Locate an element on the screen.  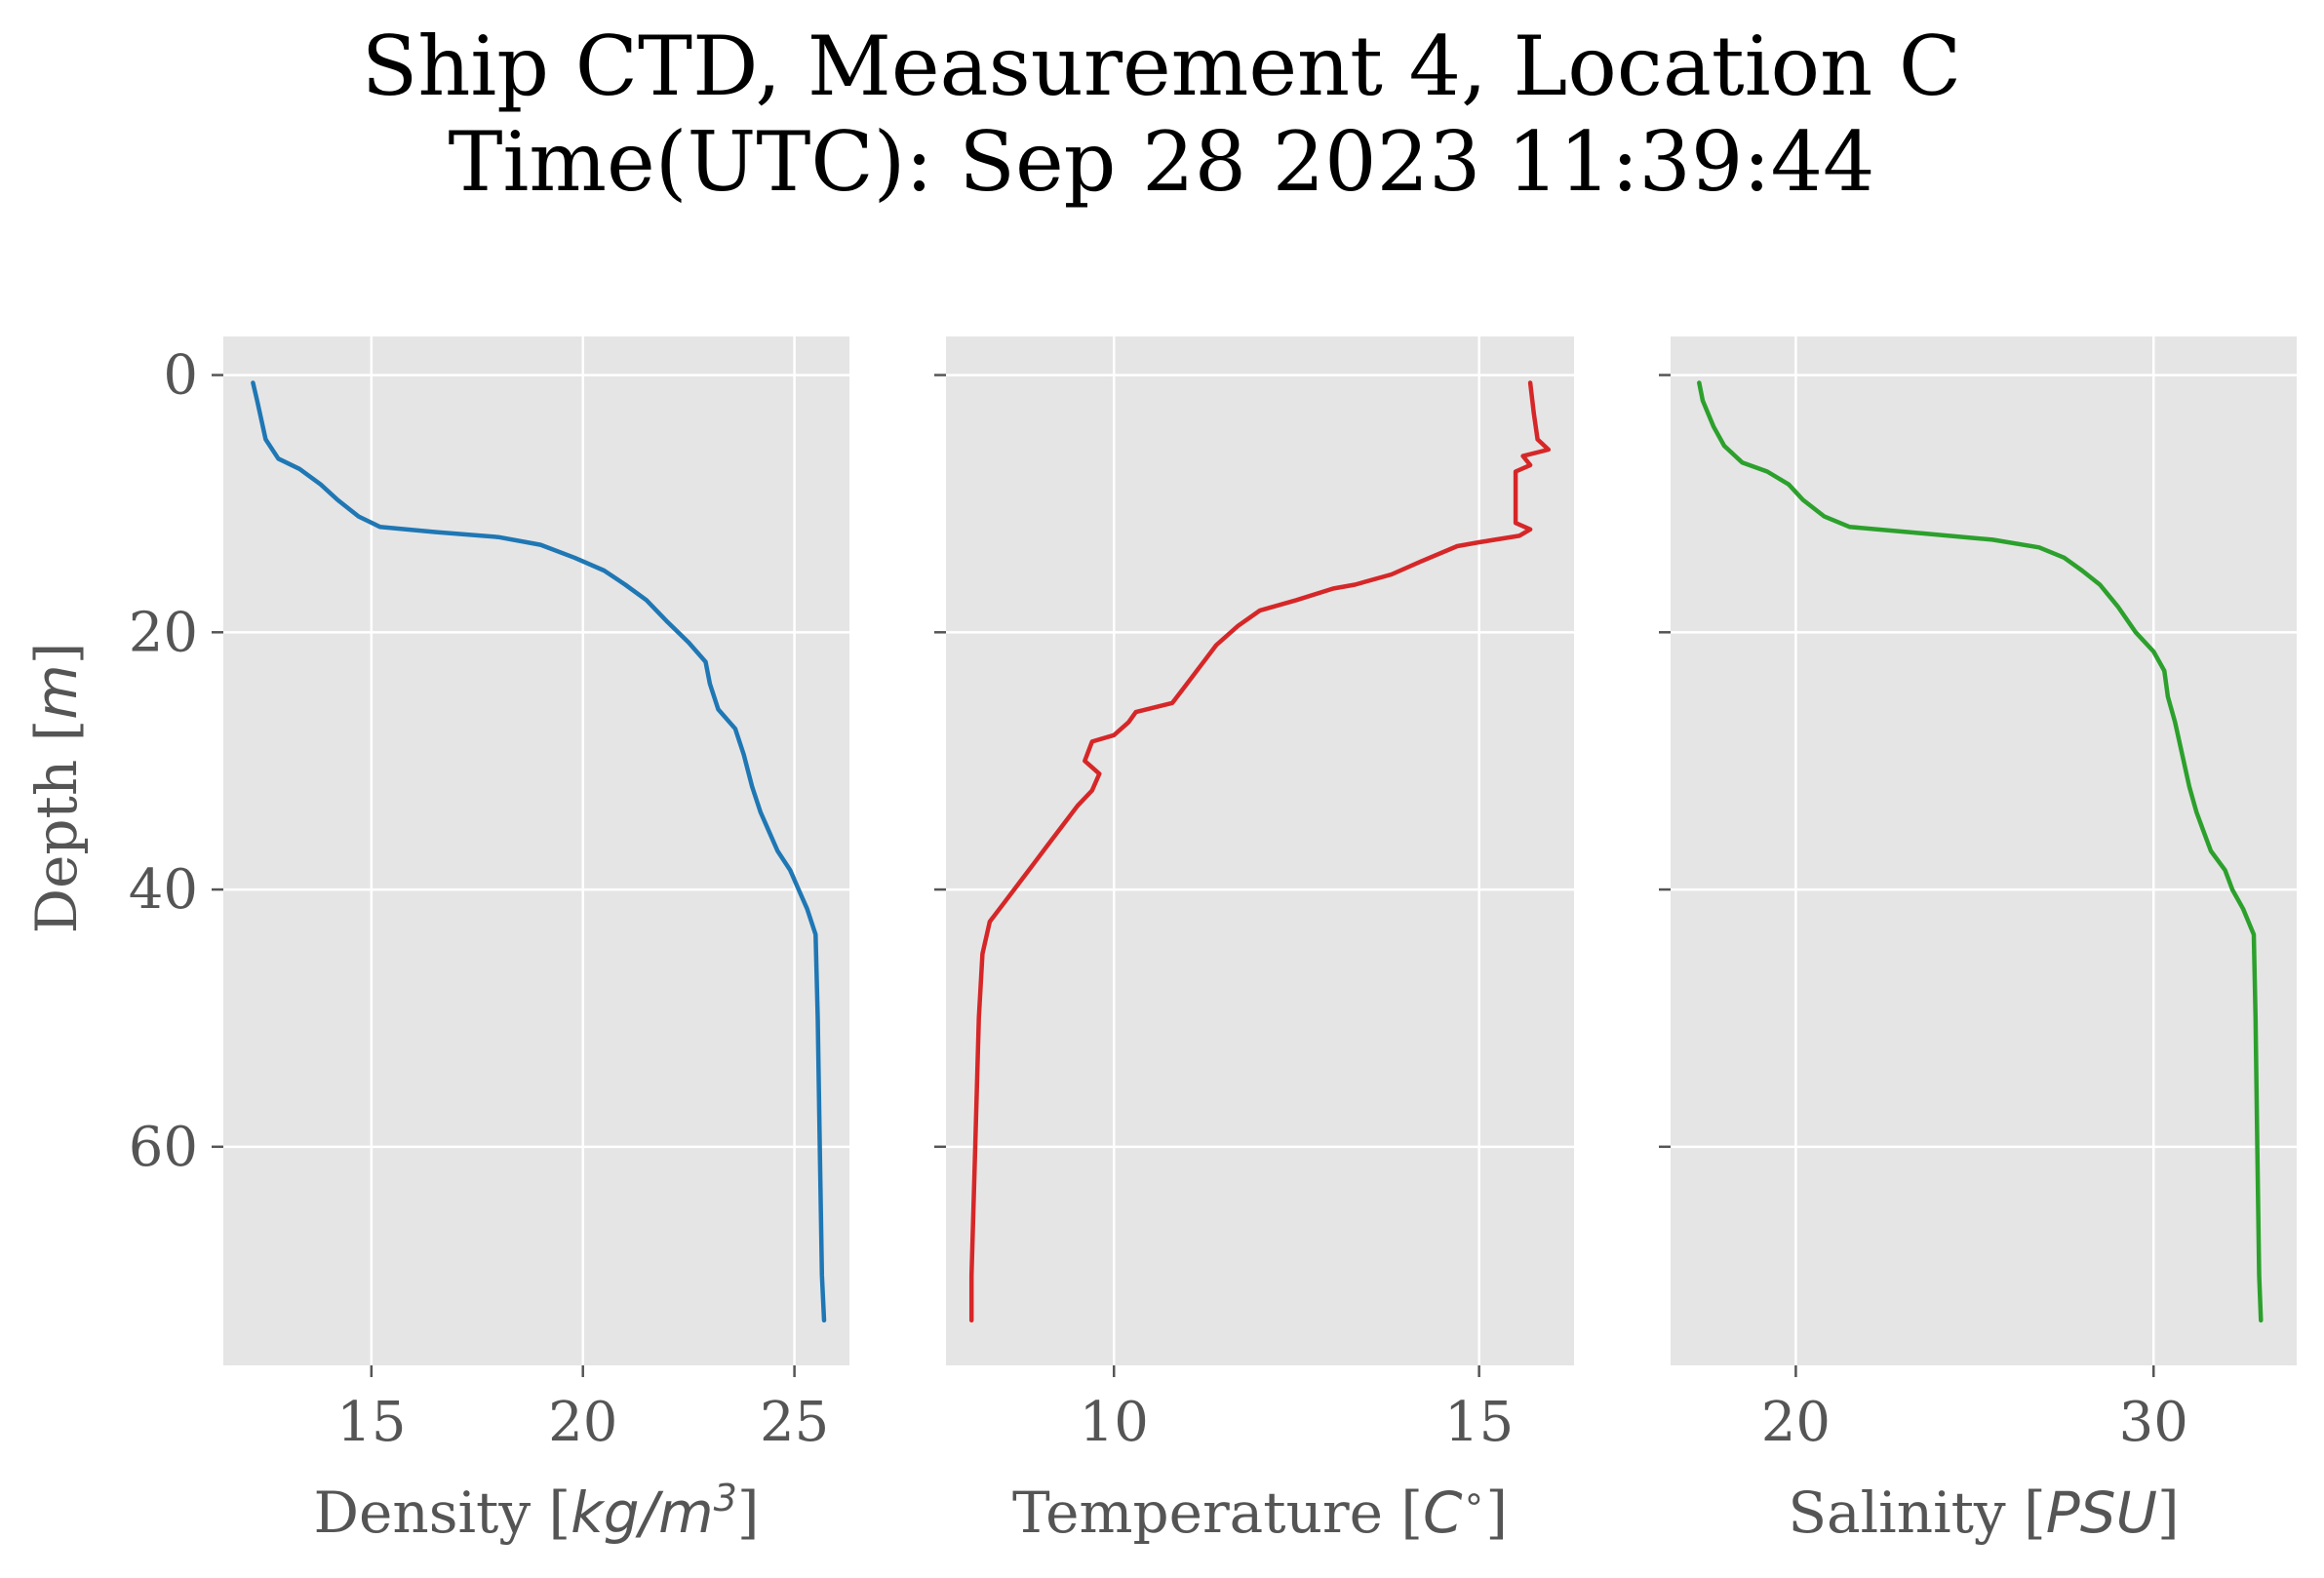
salinity-profile-line is located at coordinates (1980, 851).